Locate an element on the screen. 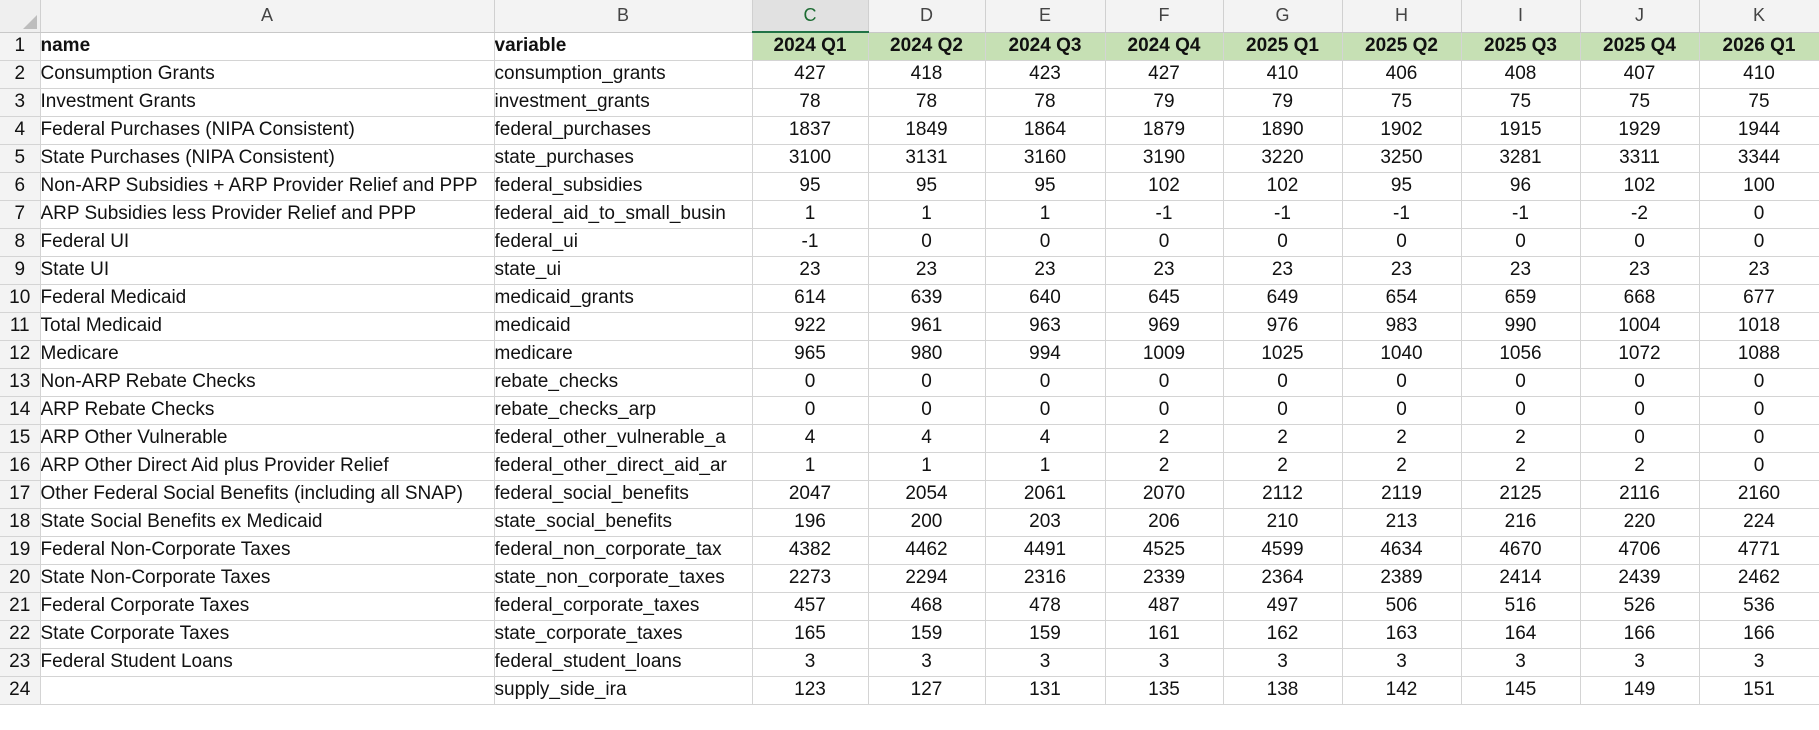 The image size is (1819, 730). value-cell: 79 is located at coordinates (1283, 102).